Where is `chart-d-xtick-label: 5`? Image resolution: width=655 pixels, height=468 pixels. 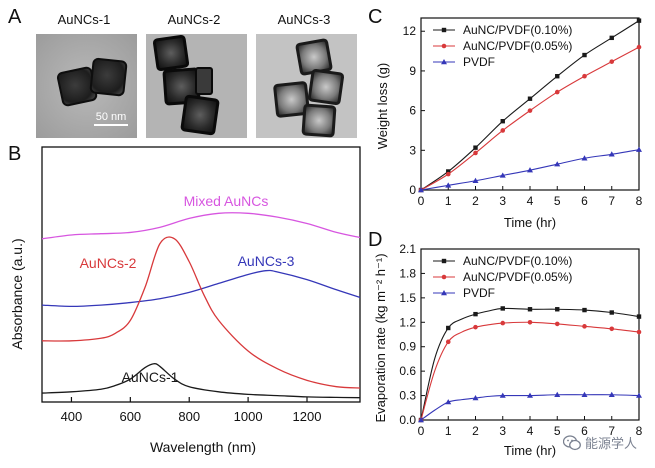
chart-d-xtick-label: 5 is located at coordinates (557, 431).